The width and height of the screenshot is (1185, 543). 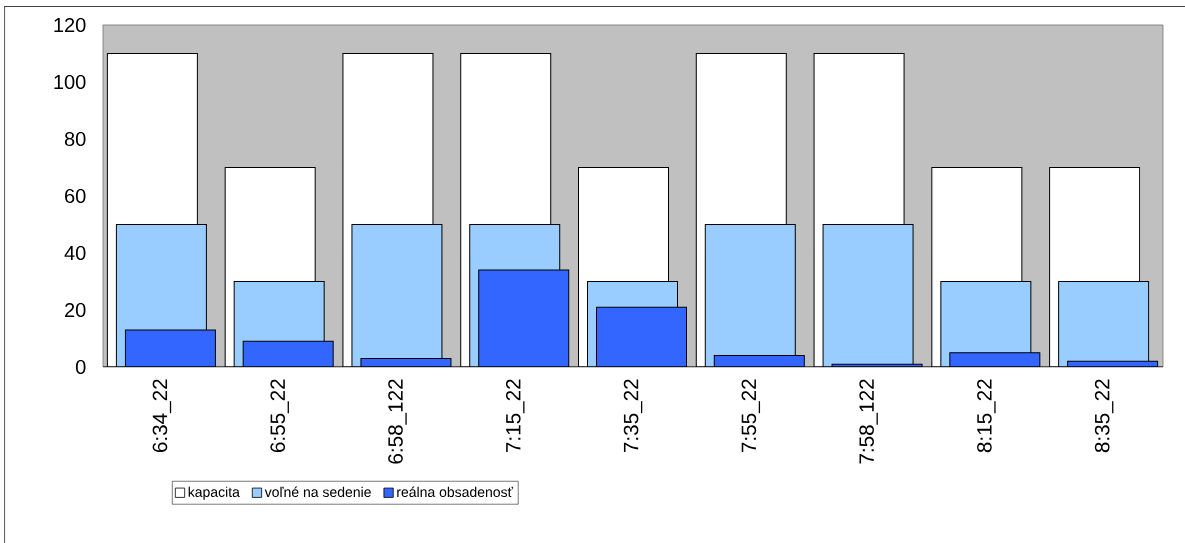 What do you see at coordinates (1104, 416) in the screenshot?
I see `x-tick-label: 8:35_22` at bounding box center [1104, 416].